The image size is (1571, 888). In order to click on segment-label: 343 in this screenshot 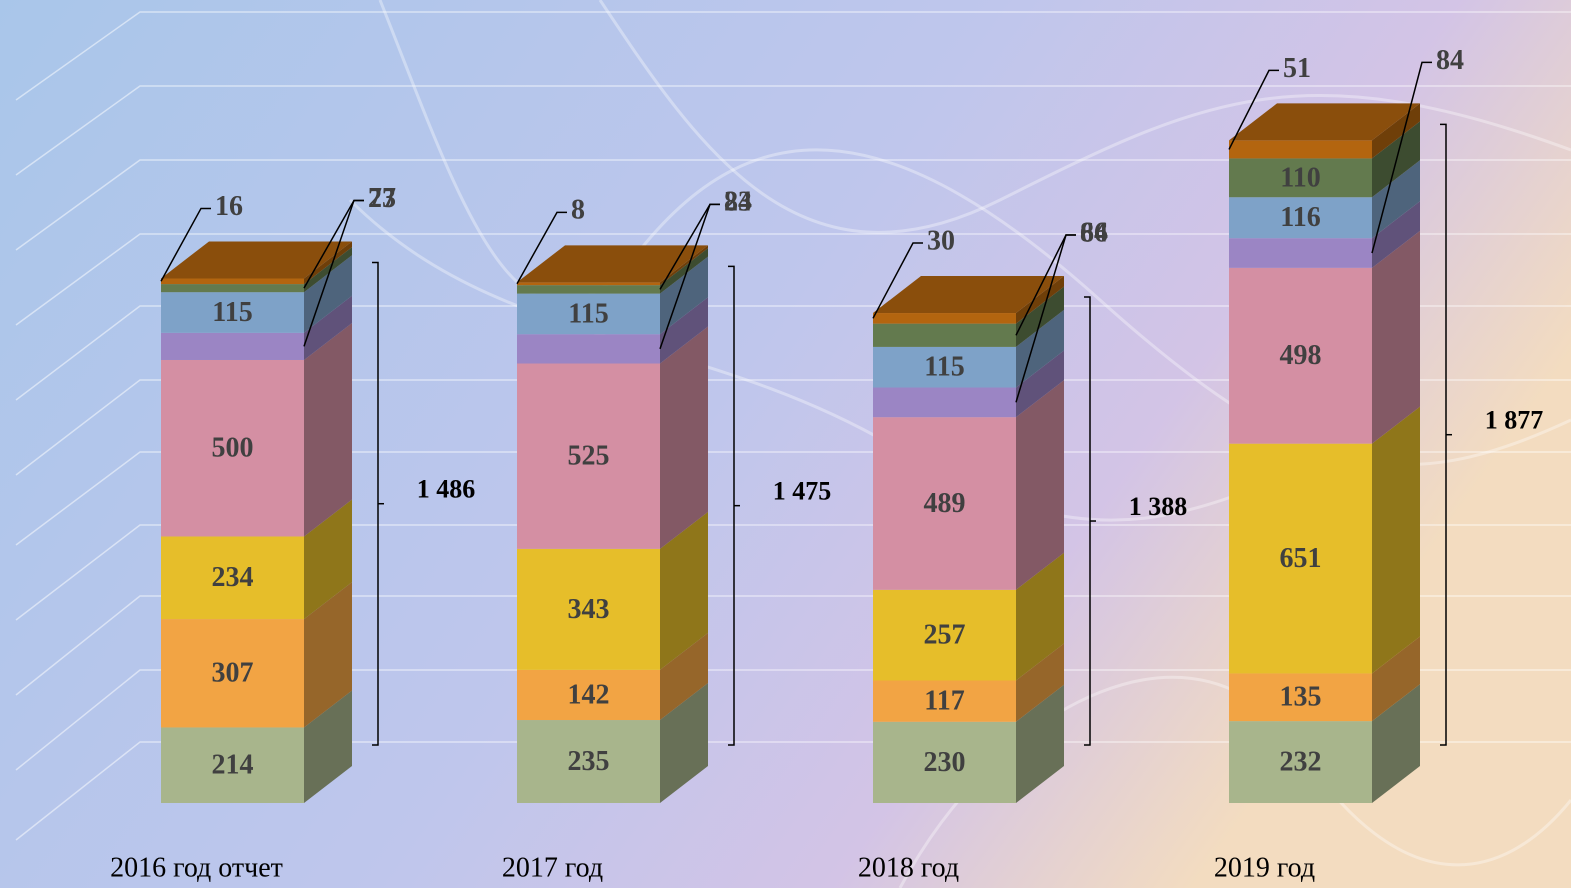, I will do `click(589, 609)`.